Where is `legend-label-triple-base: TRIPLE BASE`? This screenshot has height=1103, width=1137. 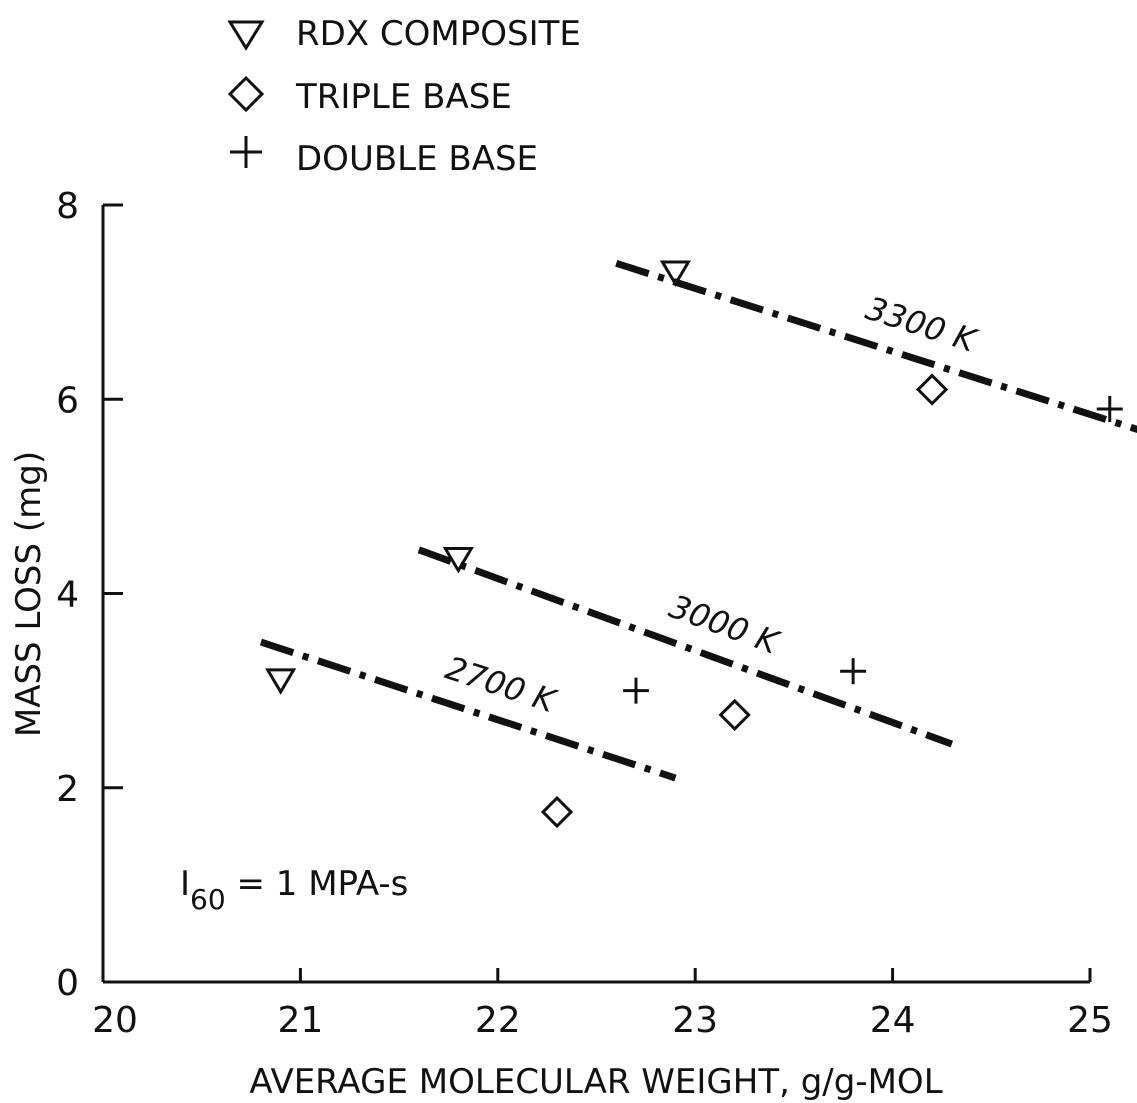 legend-label-triple-base: TRIPLE BASE is located at coordinates (403, 97).